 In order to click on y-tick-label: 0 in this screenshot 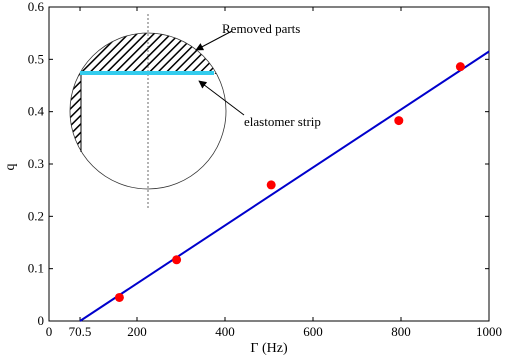, I will do `click(41, 320)`.